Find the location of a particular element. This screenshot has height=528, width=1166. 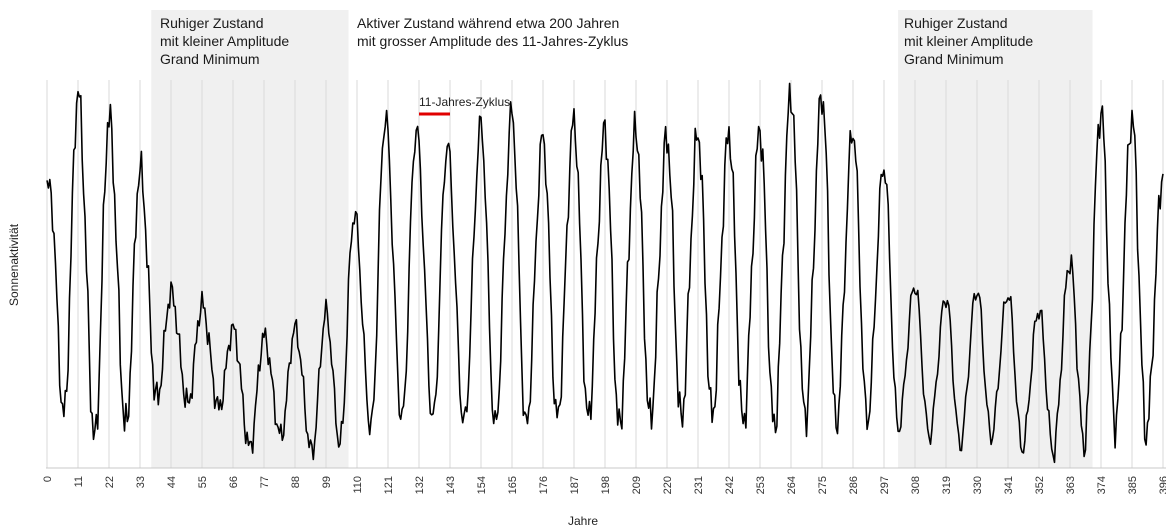

x-tick-label: 121 is located at coordinates (389, 485).